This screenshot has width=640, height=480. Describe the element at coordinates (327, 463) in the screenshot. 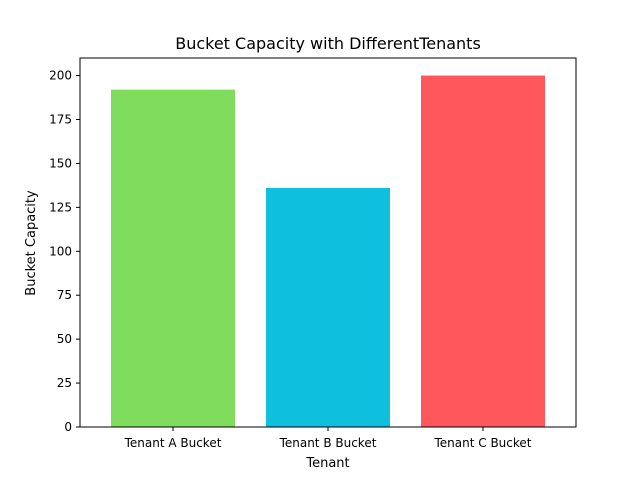

I see `x-axis-label: Tenant` at that location.